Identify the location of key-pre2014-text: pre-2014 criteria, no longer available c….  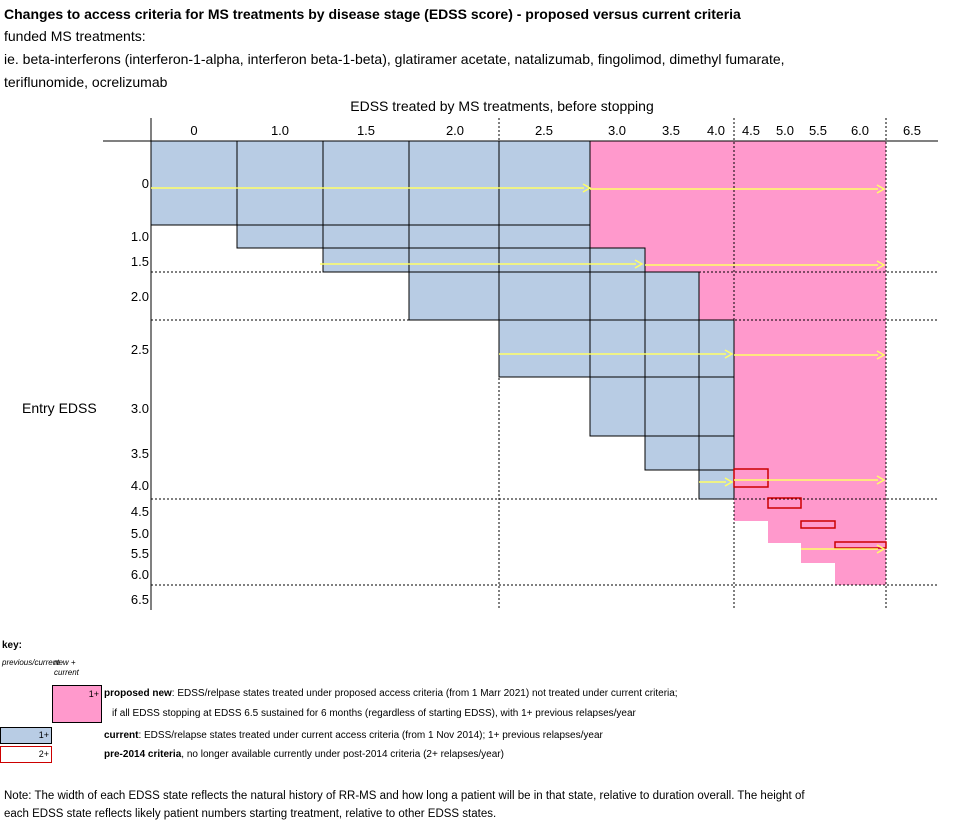
(304, 754).